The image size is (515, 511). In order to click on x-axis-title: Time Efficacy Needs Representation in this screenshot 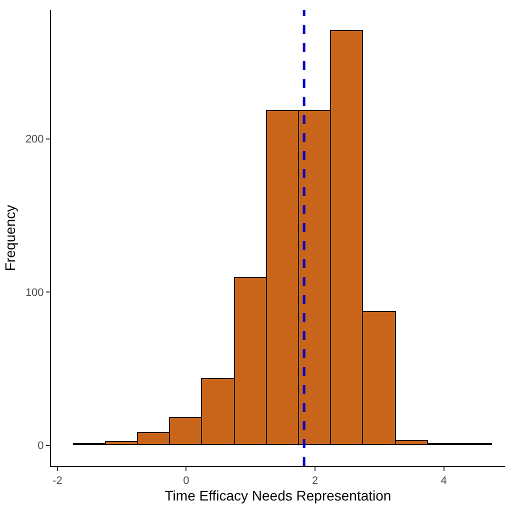, I will do `click(278, 496)`.